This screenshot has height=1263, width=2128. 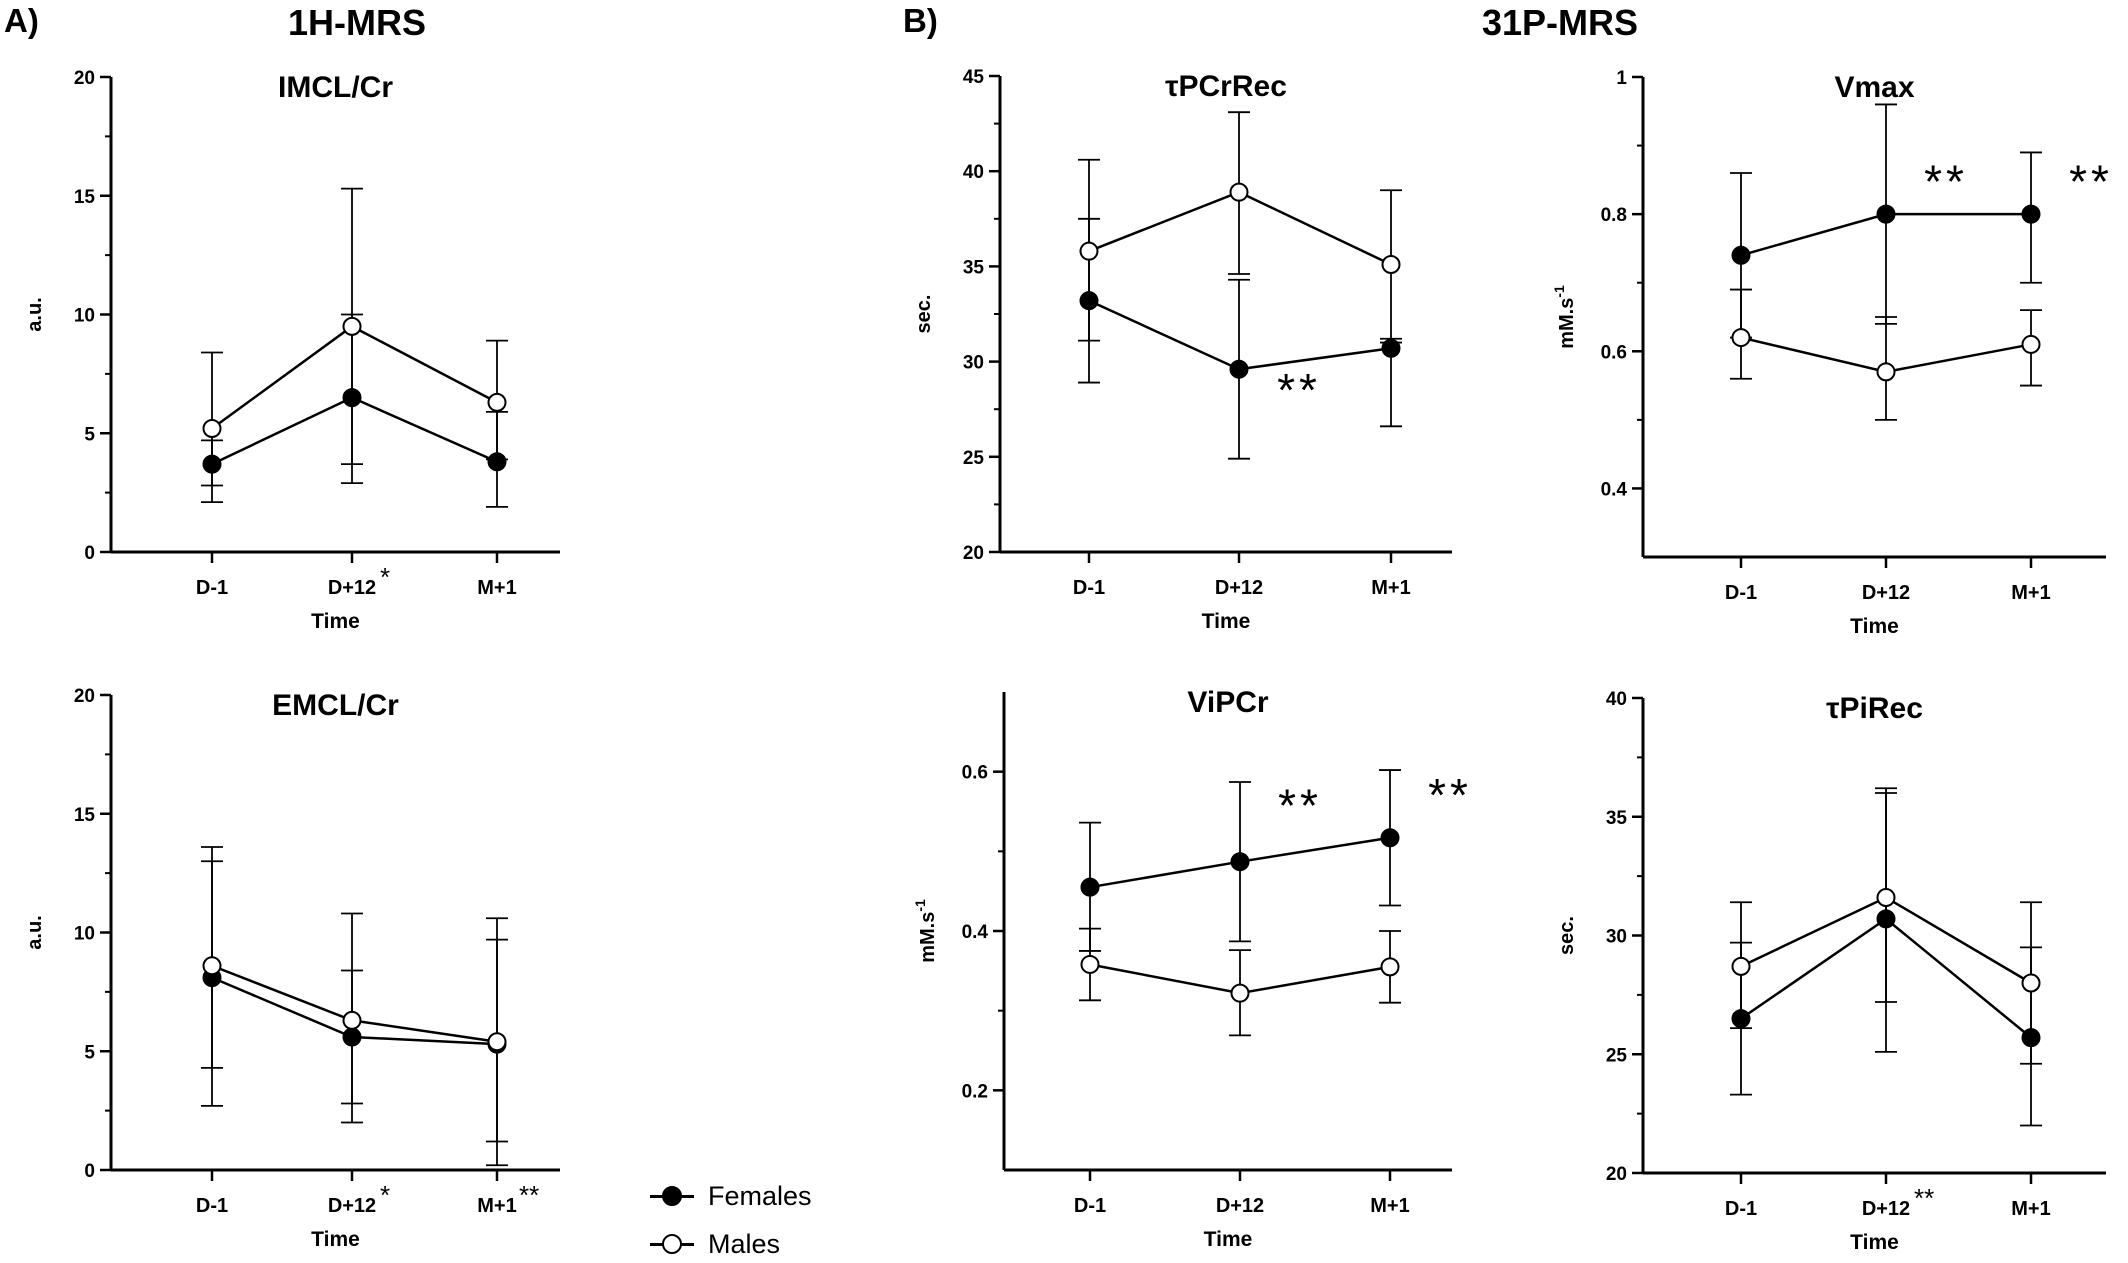 I want to click on chart-tpi: 20 25 30 35 40 D-1 D+12 ** M+1 Time sec. τPiRec, so click(x=1831, y=971).